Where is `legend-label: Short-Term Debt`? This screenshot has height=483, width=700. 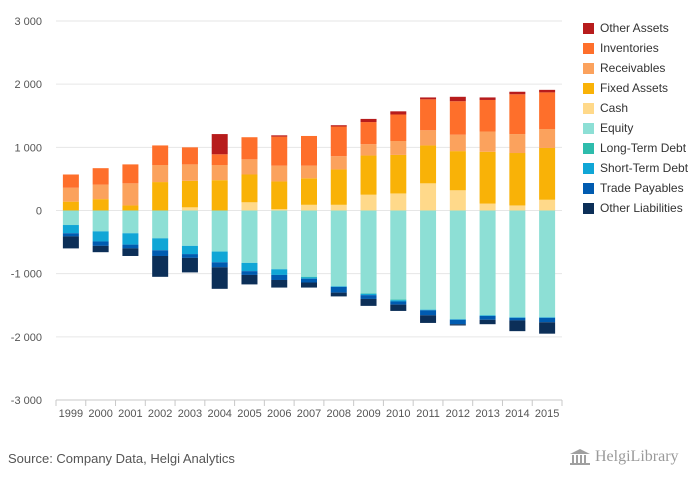 legend-label: Short-Term Debt is located at coordinates (644, 168).